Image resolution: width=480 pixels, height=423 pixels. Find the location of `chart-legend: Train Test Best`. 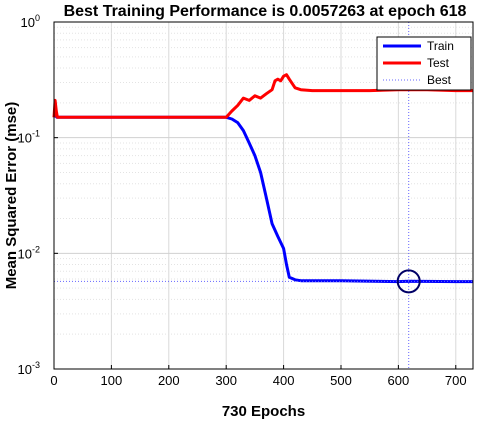

chart-legend: Train Test Best is located at coordinates (424, 63).